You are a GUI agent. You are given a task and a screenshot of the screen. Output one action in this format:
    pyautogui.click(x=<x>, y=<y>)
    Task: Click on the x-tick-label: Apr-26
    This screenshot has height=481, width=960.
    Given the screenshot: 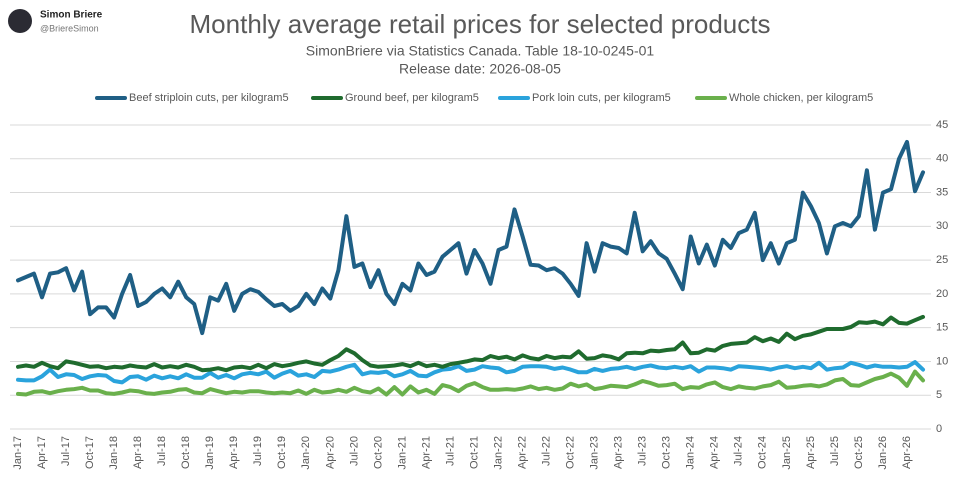 What is the action you would take?
    pyautogui.click(x=907, y=452)
    